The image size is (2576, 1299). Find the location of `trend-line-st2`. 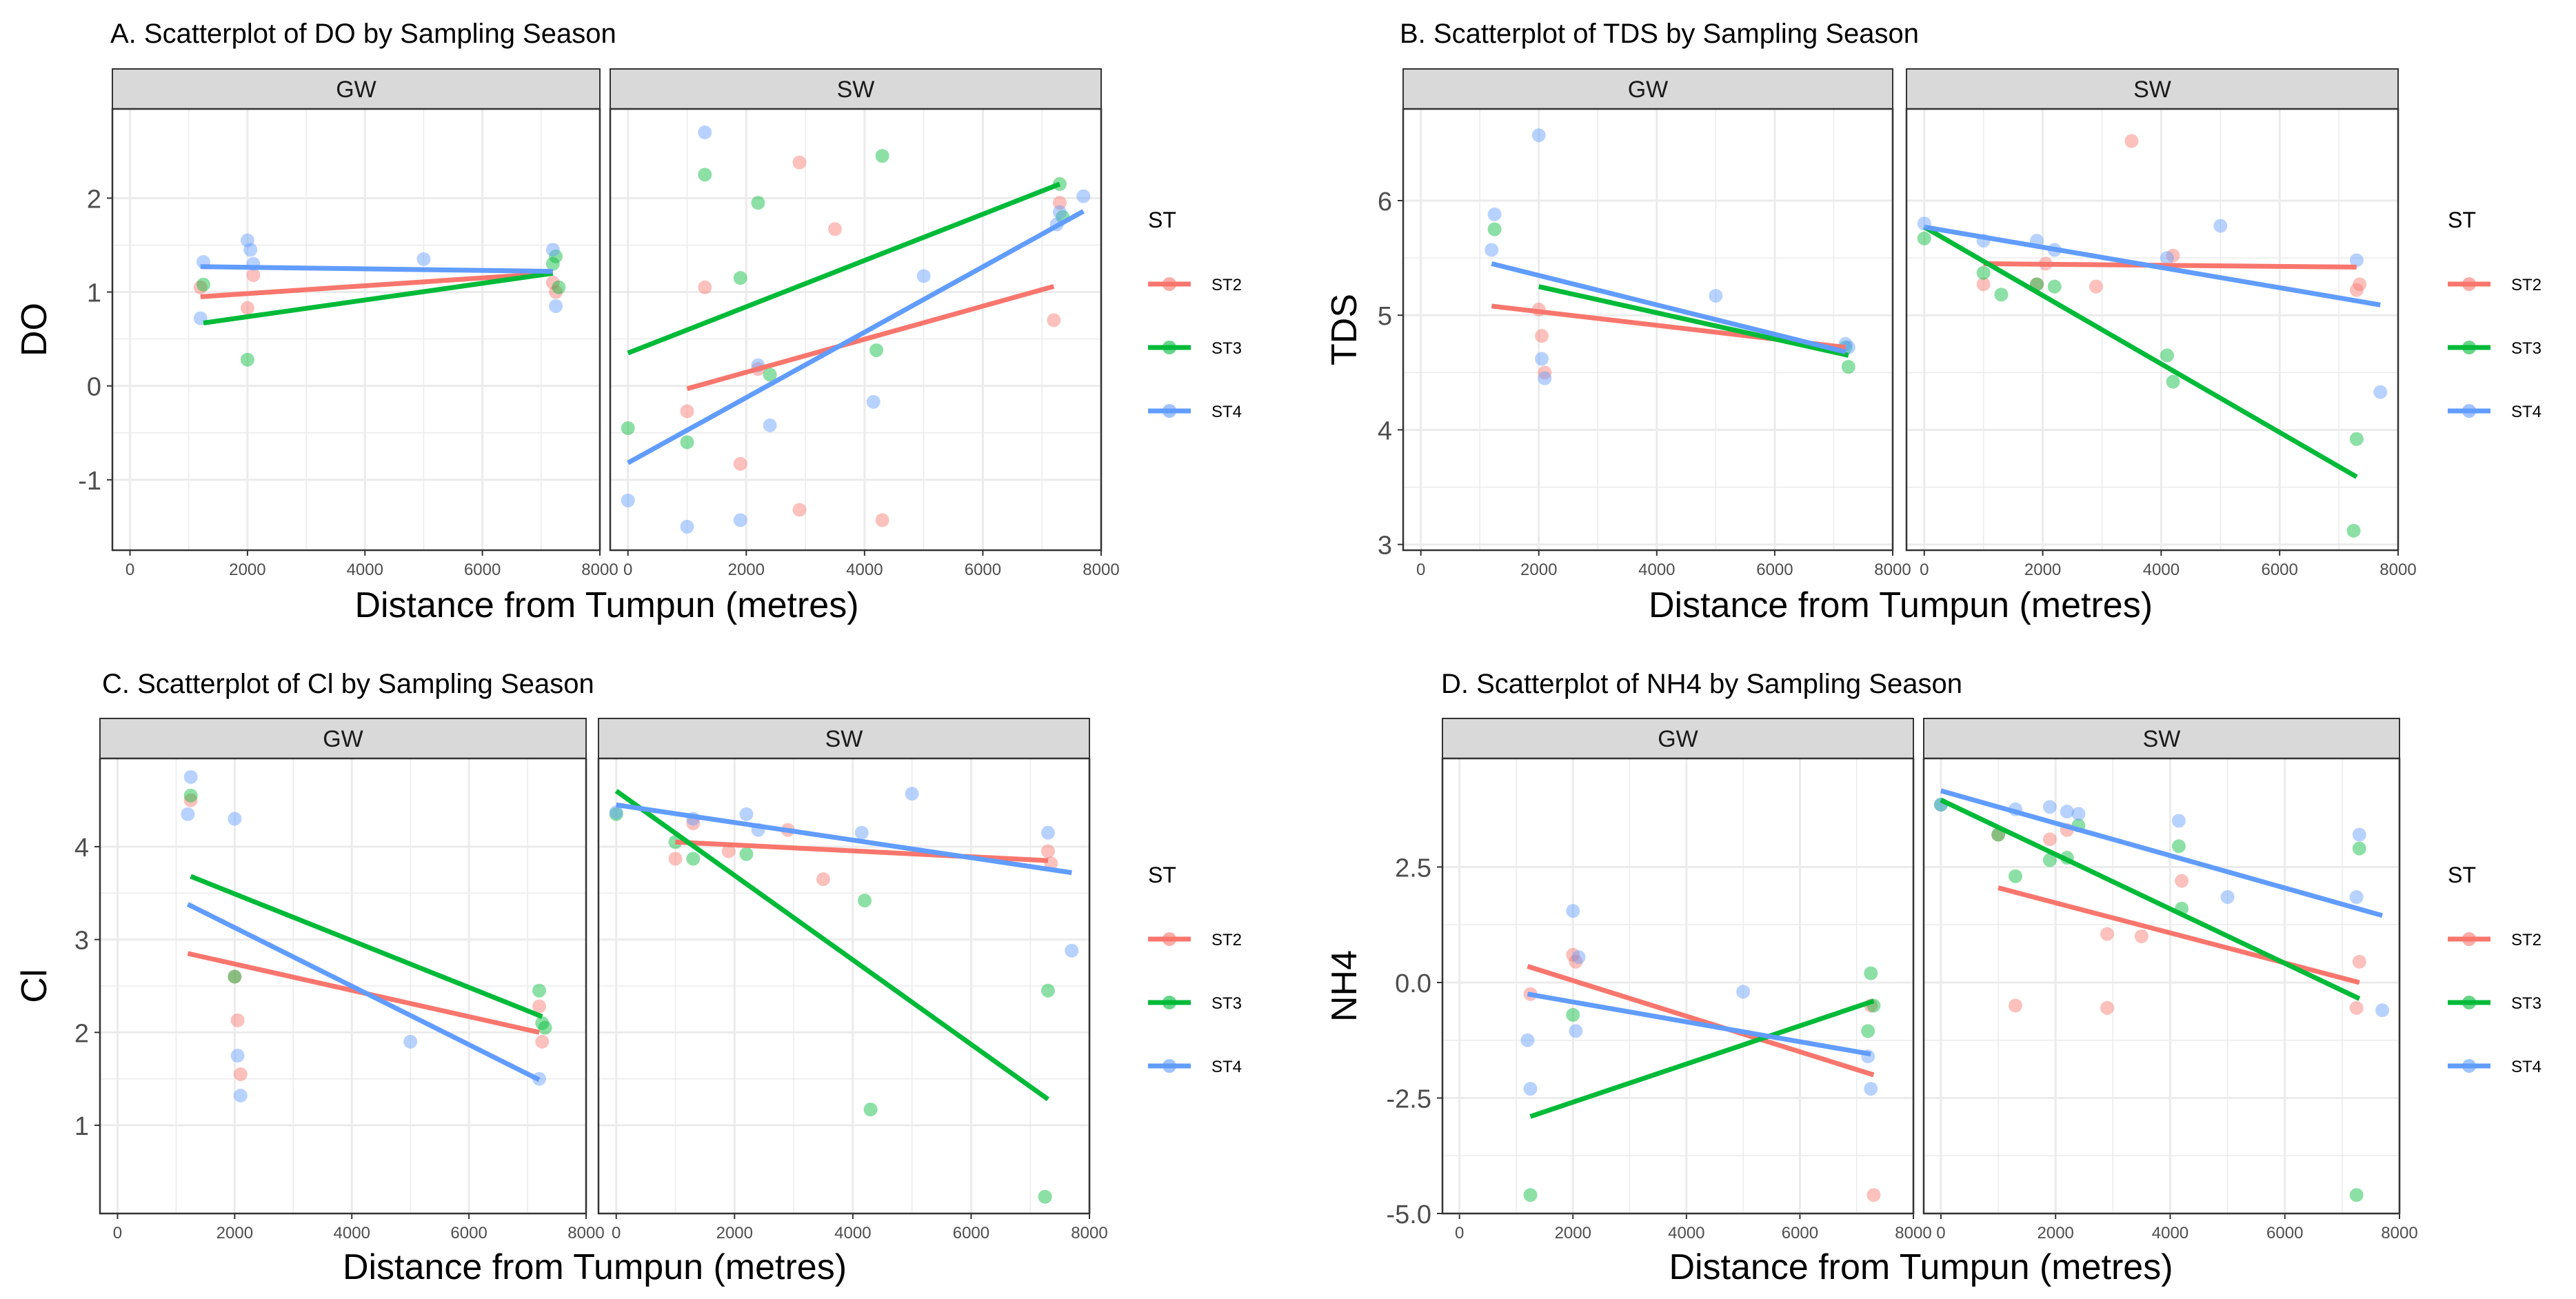

trend-line-st2 is located at coordinates (377, 284).